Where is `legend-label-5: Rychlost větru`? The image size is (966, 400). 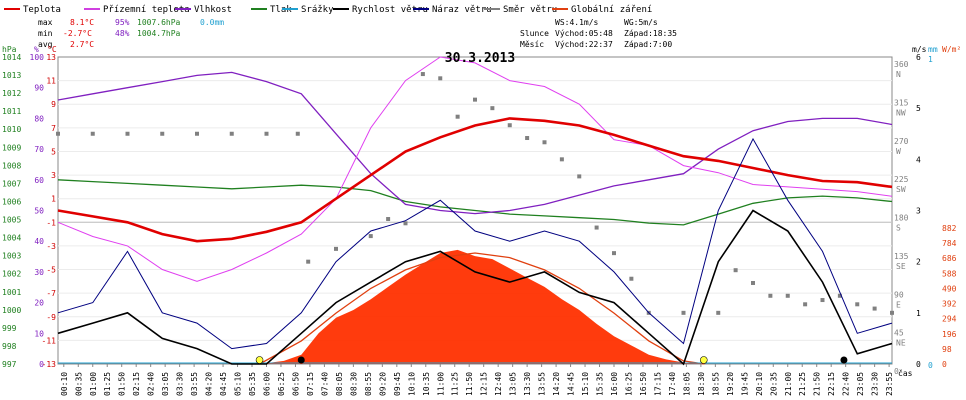 legend-label-5: Rychlost větru is located at coordinates (390, 10).